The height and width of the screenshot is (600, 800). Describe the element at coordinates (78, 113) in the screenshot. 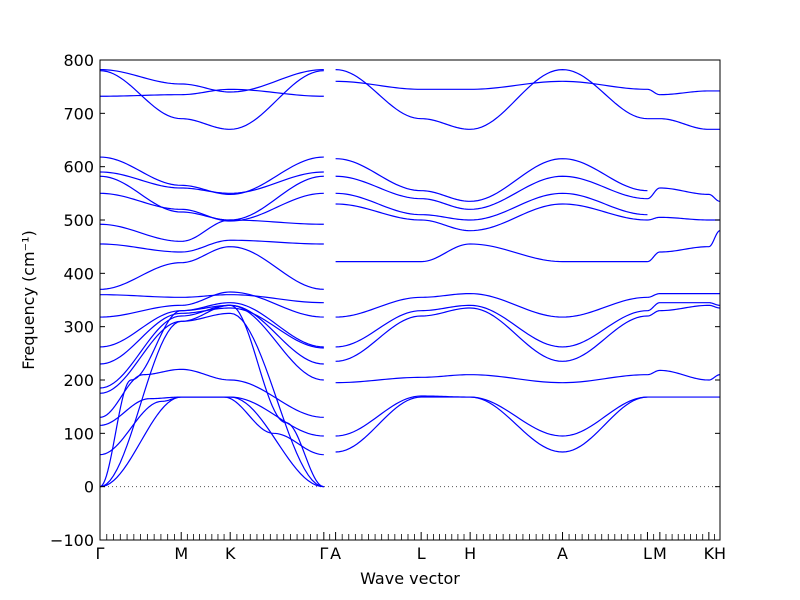

I see `y-tick-label: 700` at that location.